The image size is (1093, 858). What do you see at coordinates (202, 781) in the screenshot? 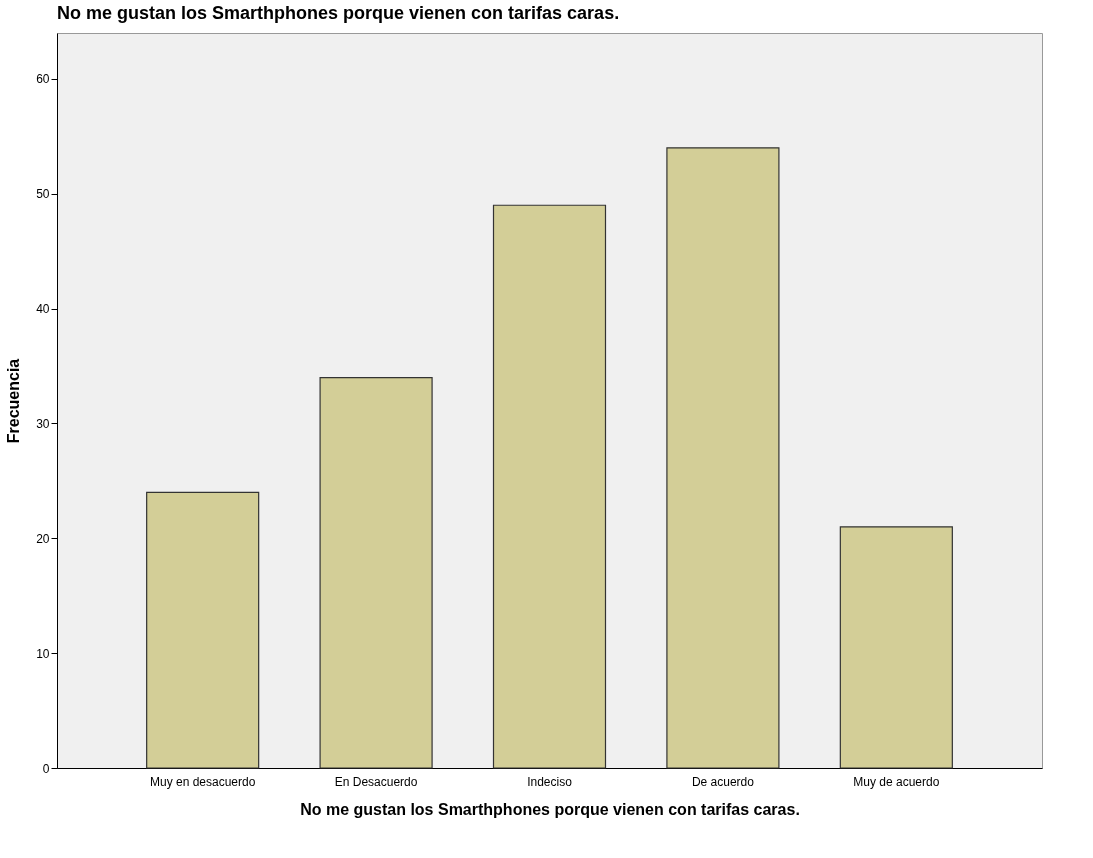
I see `x-tick-label: Muy en desacuerdo` at bounding box center [202, 781].